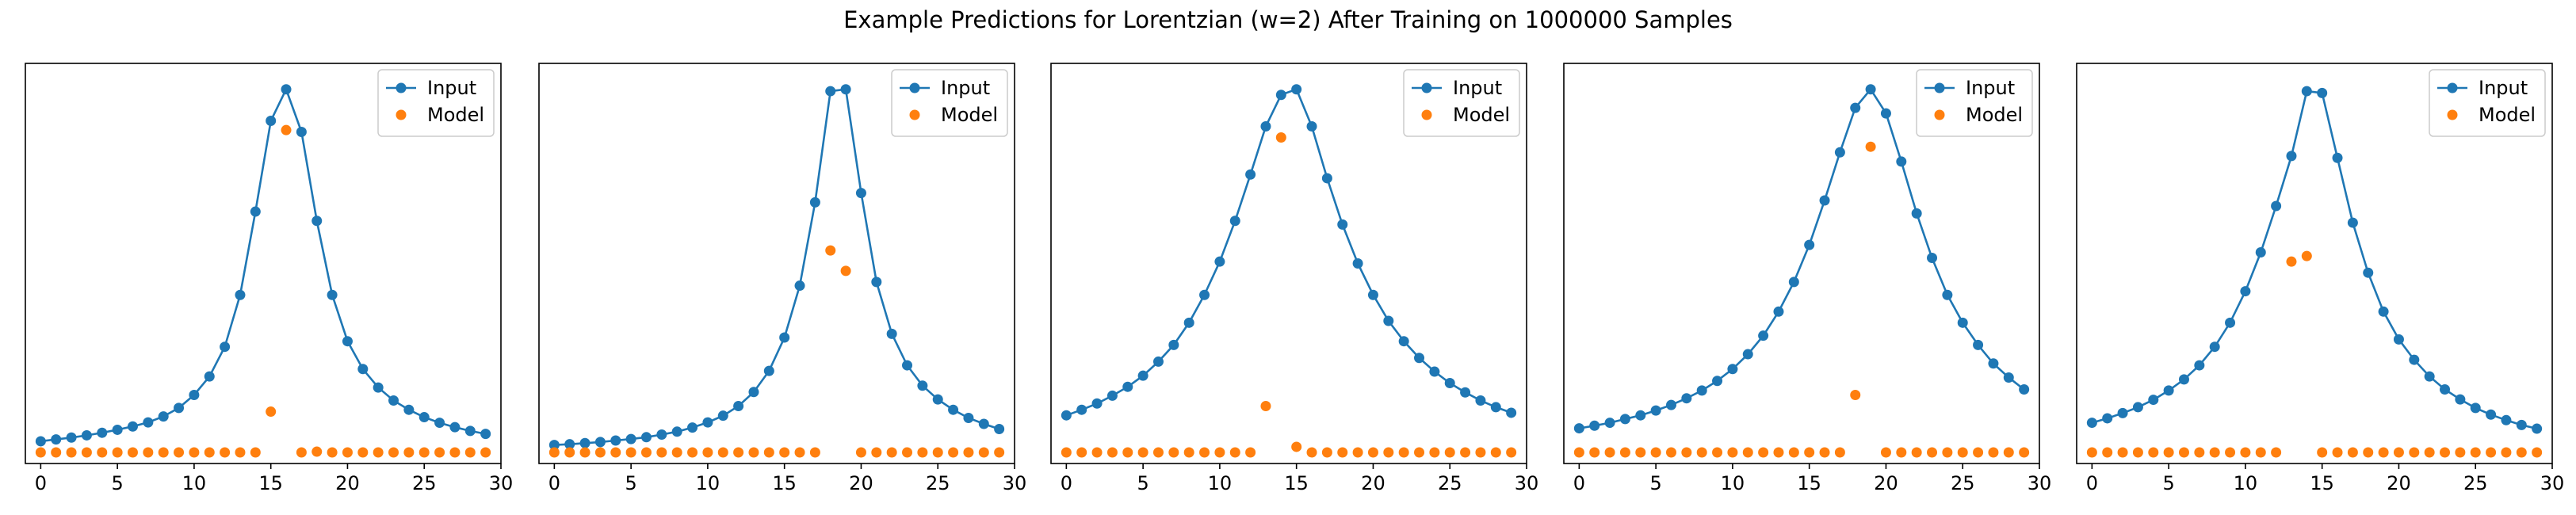  What do you see at coordinates (861, 483) in the screenshot?
I see `x-tick-label: 20` at bounding box center [861, 483].